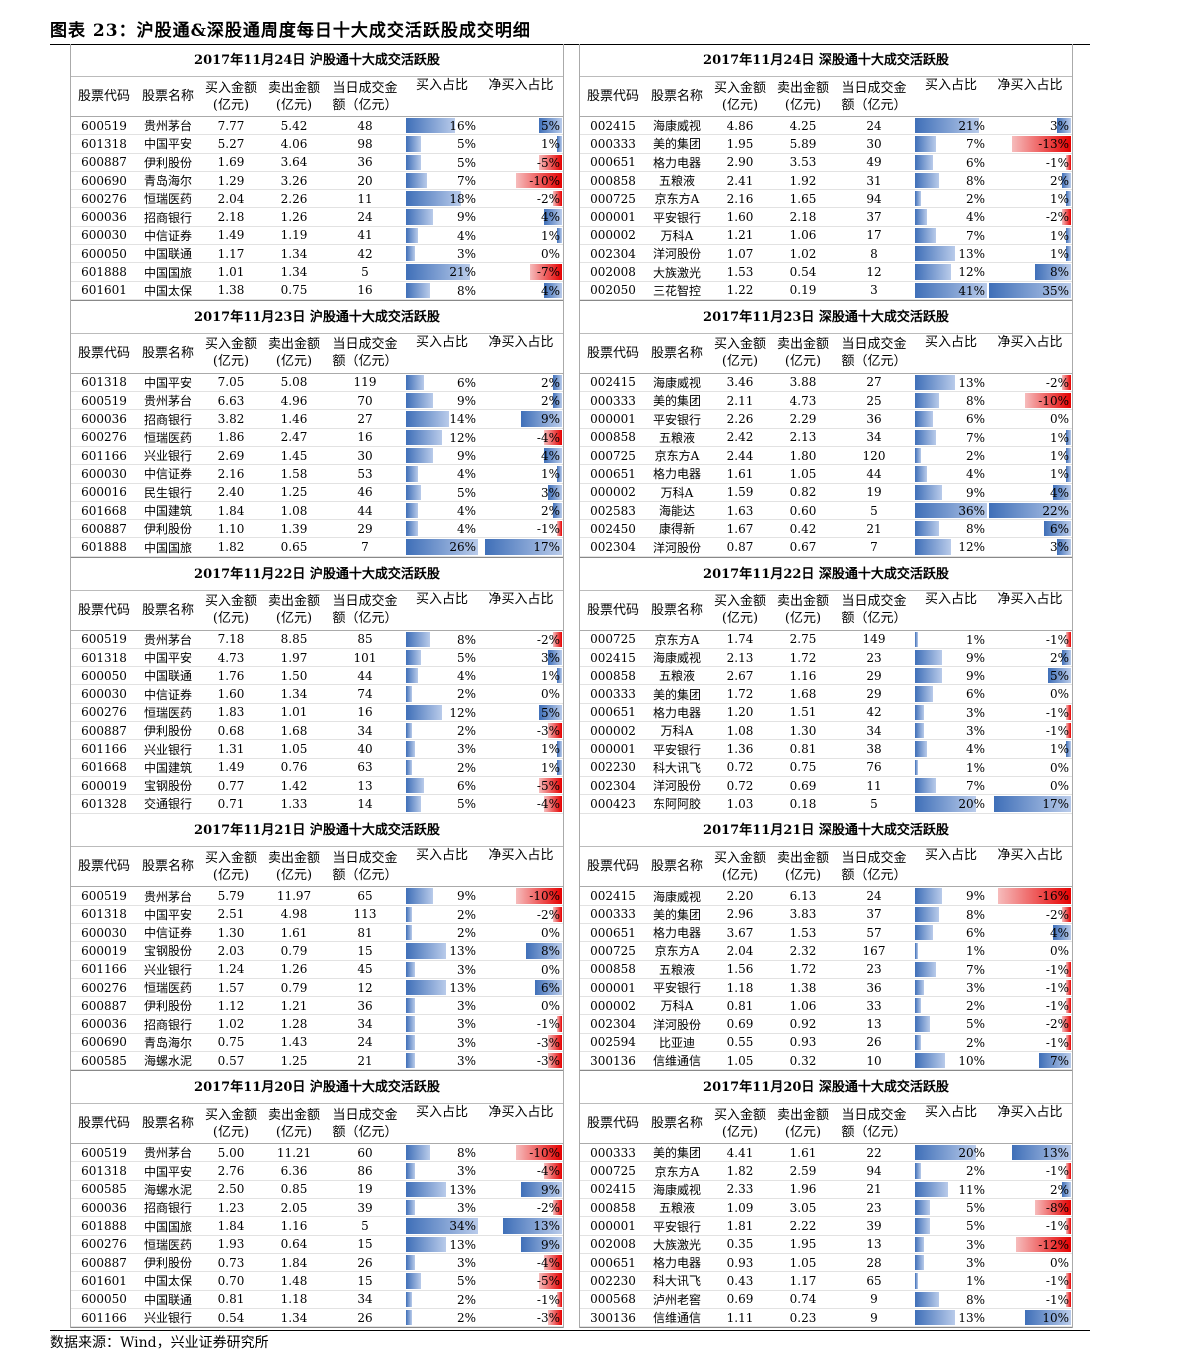 Image resolution: width=1191 pixels, height=1372 pixels. Describe the element at coordinates (317, 419) in the screenshot. I see `table-row: 600036 招商银行 3.82 1.46 27 14% 9%` at that location.